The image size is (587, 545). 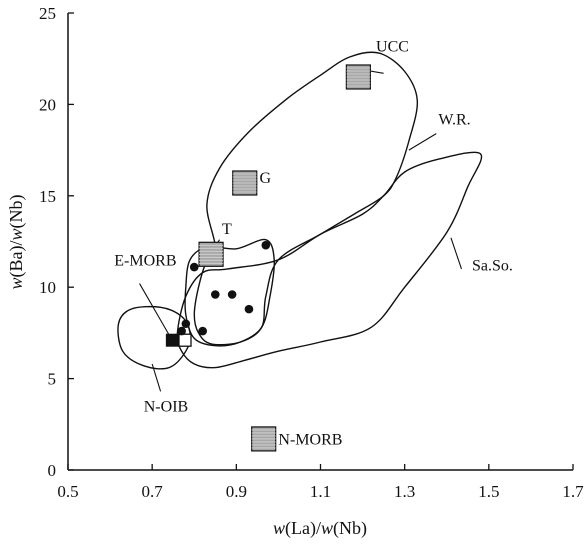 What do you see at coordinates (310, 439) in the screenshot?
I see `label-n-morb: N-MORB` at bounding box center [310, 439].